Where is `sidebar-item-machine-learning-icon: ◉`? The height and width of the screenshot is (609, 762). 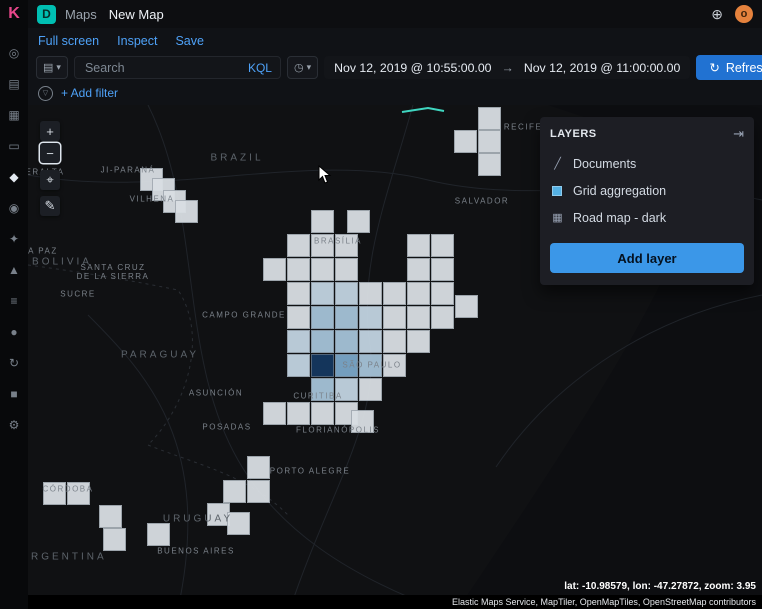 sidebar-item-machine-learning-icon: ◉ is located at coordinates (14, 208).